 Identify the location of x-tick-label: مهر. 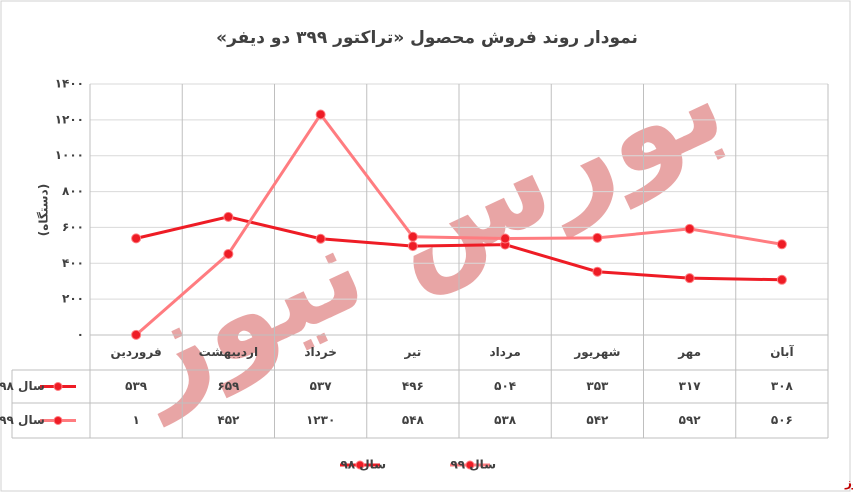
(689, 352).